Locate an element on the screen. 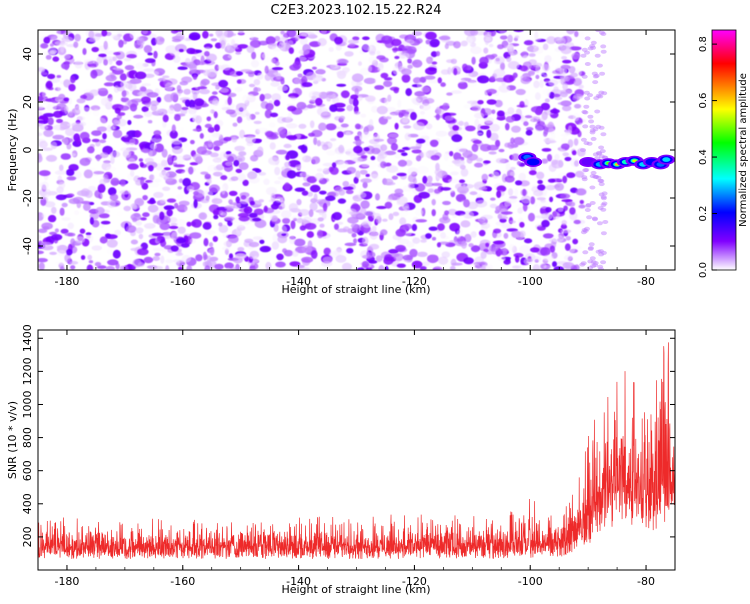 Image resolution: width=750 pixels, height=604 pixels. heatmap-signal-cell is located at coordinates (634, 161).